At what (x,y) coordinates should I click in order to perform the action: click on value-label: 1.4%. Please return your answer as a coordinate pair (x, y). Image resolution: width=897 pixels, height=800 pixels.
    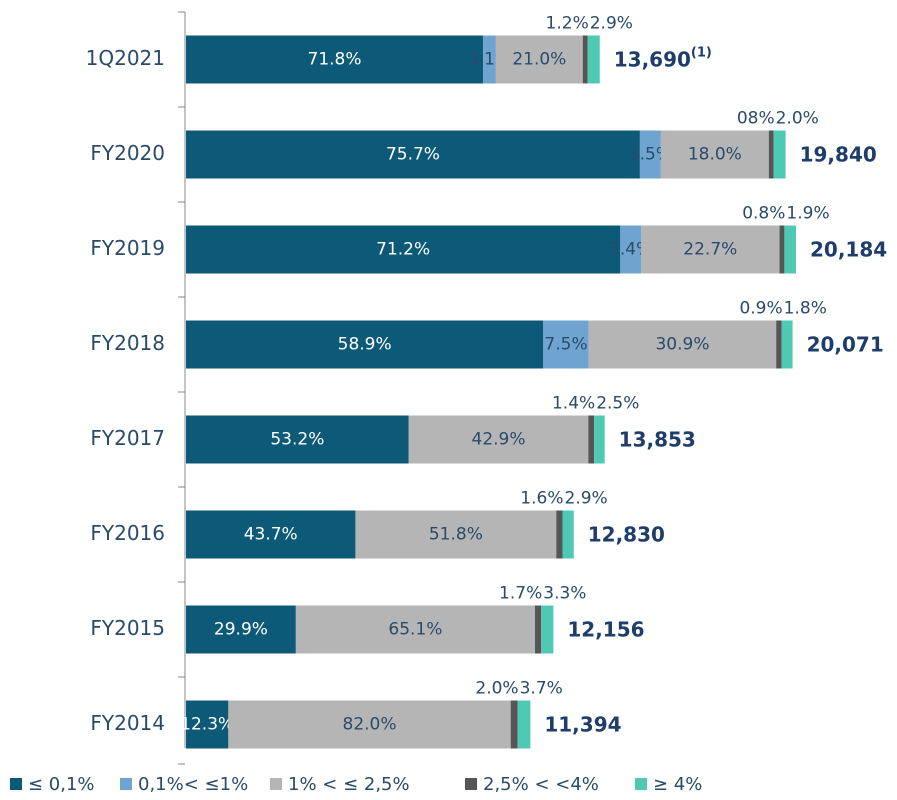
    Looking at the image, I should click on (573, 404).